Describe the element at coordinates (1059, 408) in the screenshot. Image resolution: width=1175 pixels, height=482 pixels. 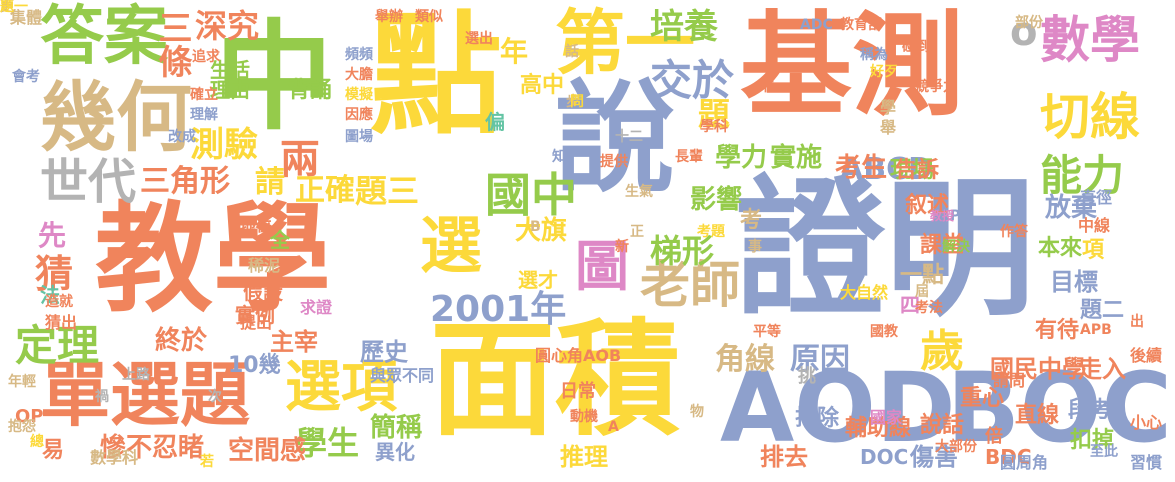
I see `cloud-word: BOC` at that location.